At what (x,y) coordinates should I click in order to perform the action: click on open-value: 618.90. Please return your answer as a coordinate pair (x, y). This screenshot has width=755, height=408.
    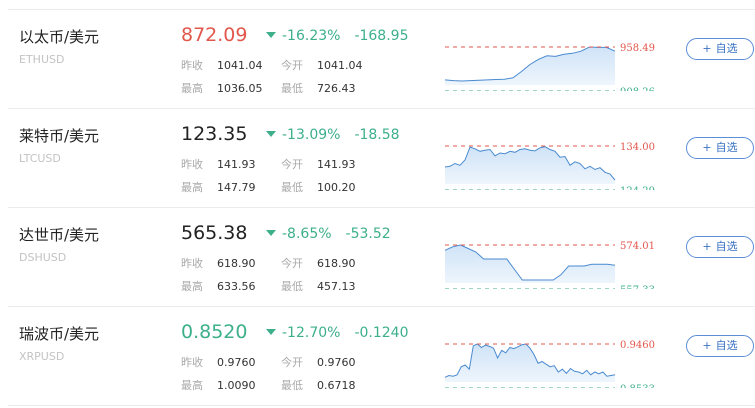
    Looking at the image, I should click on (336, 263).